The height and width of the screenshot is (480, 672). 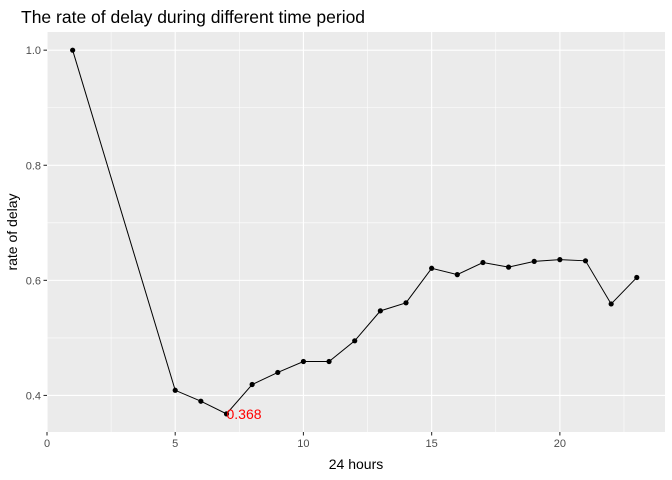 What do you see at coordinates (45, 223) in the screenshot?
I see `y-axis-ticks` at bounding box center [45, 223].